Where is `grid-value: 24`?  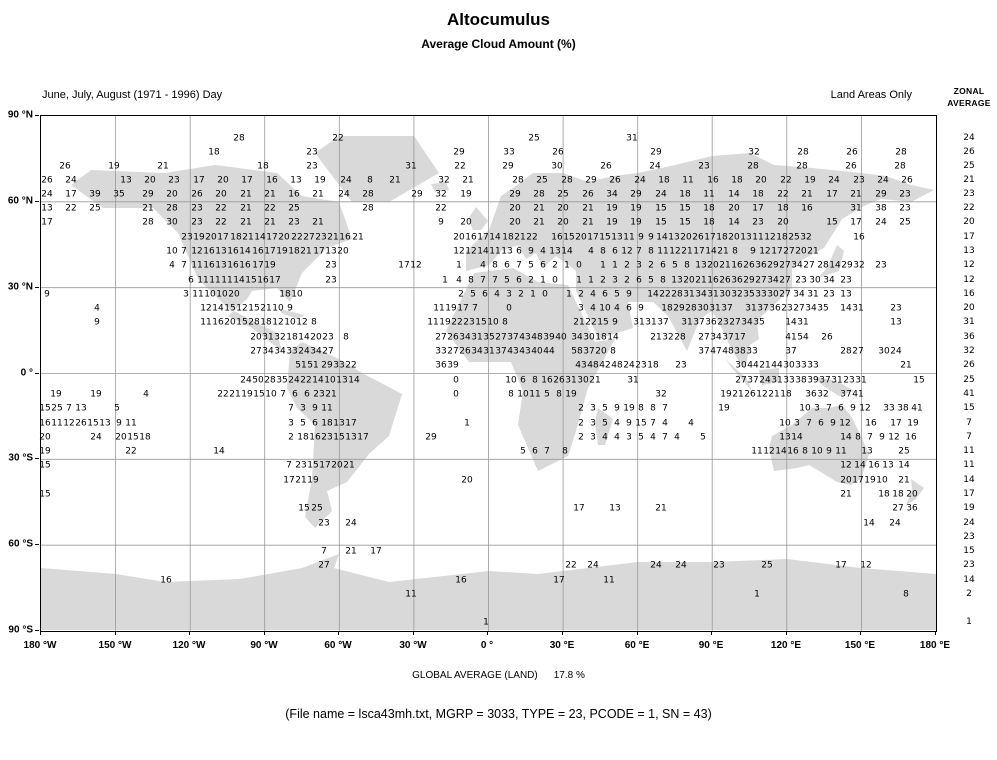 grid-value: 24 is located at coordinates (346, 180).